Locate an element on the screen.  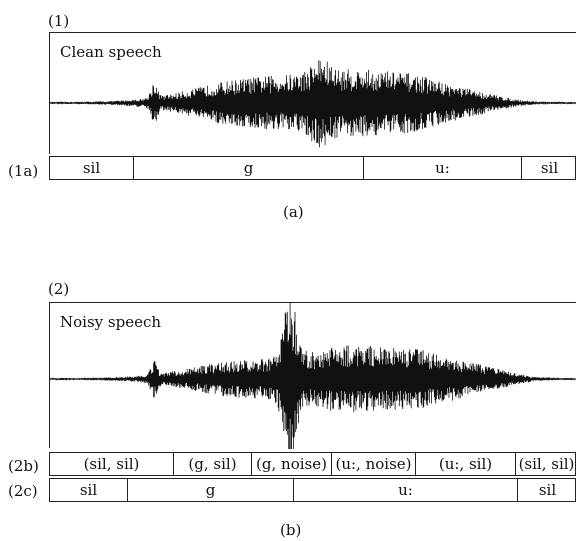
waveform-trace is located at coordinates (313, 104).